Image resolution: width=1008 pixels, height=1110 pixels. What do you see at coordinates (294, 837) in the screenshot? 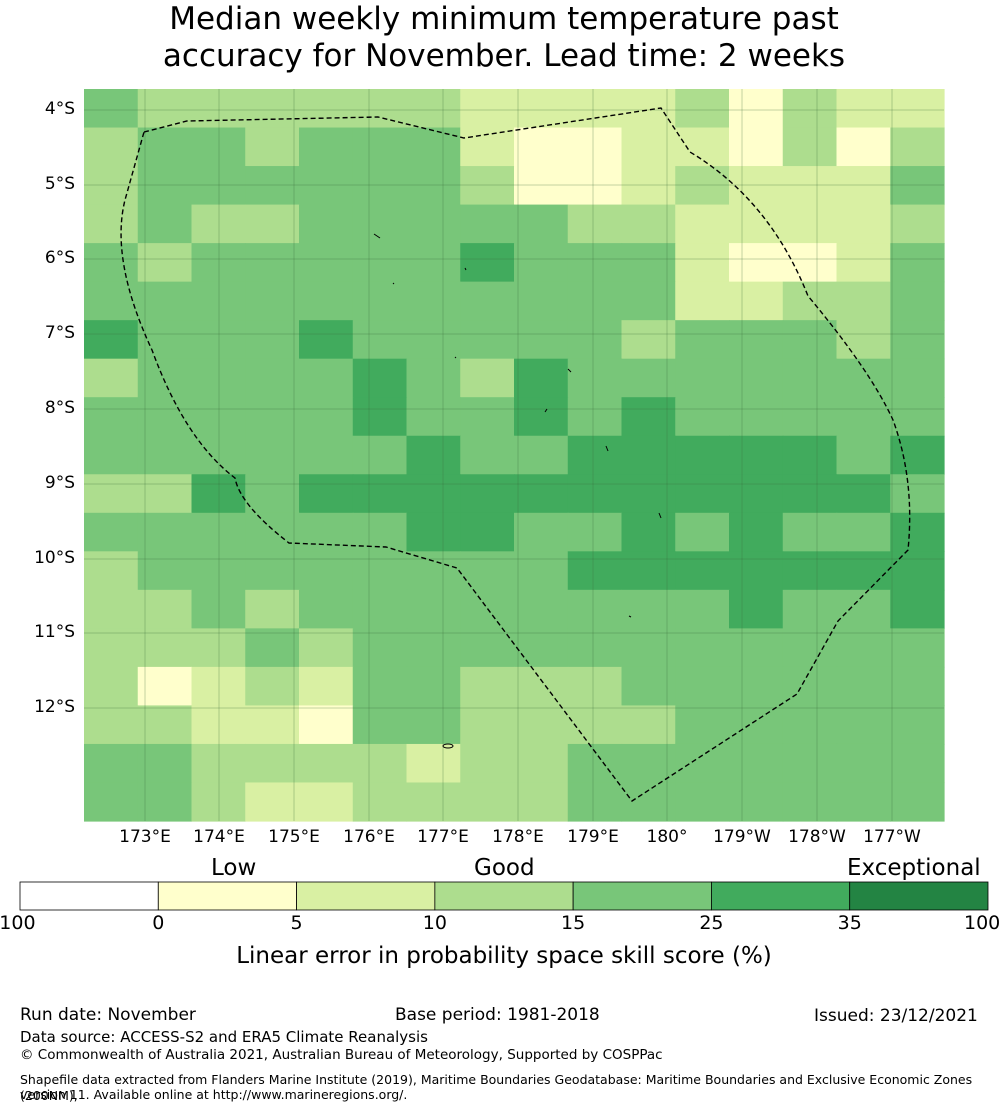
I see `longitude-label: 175°E` at bounding box center [294, 837].